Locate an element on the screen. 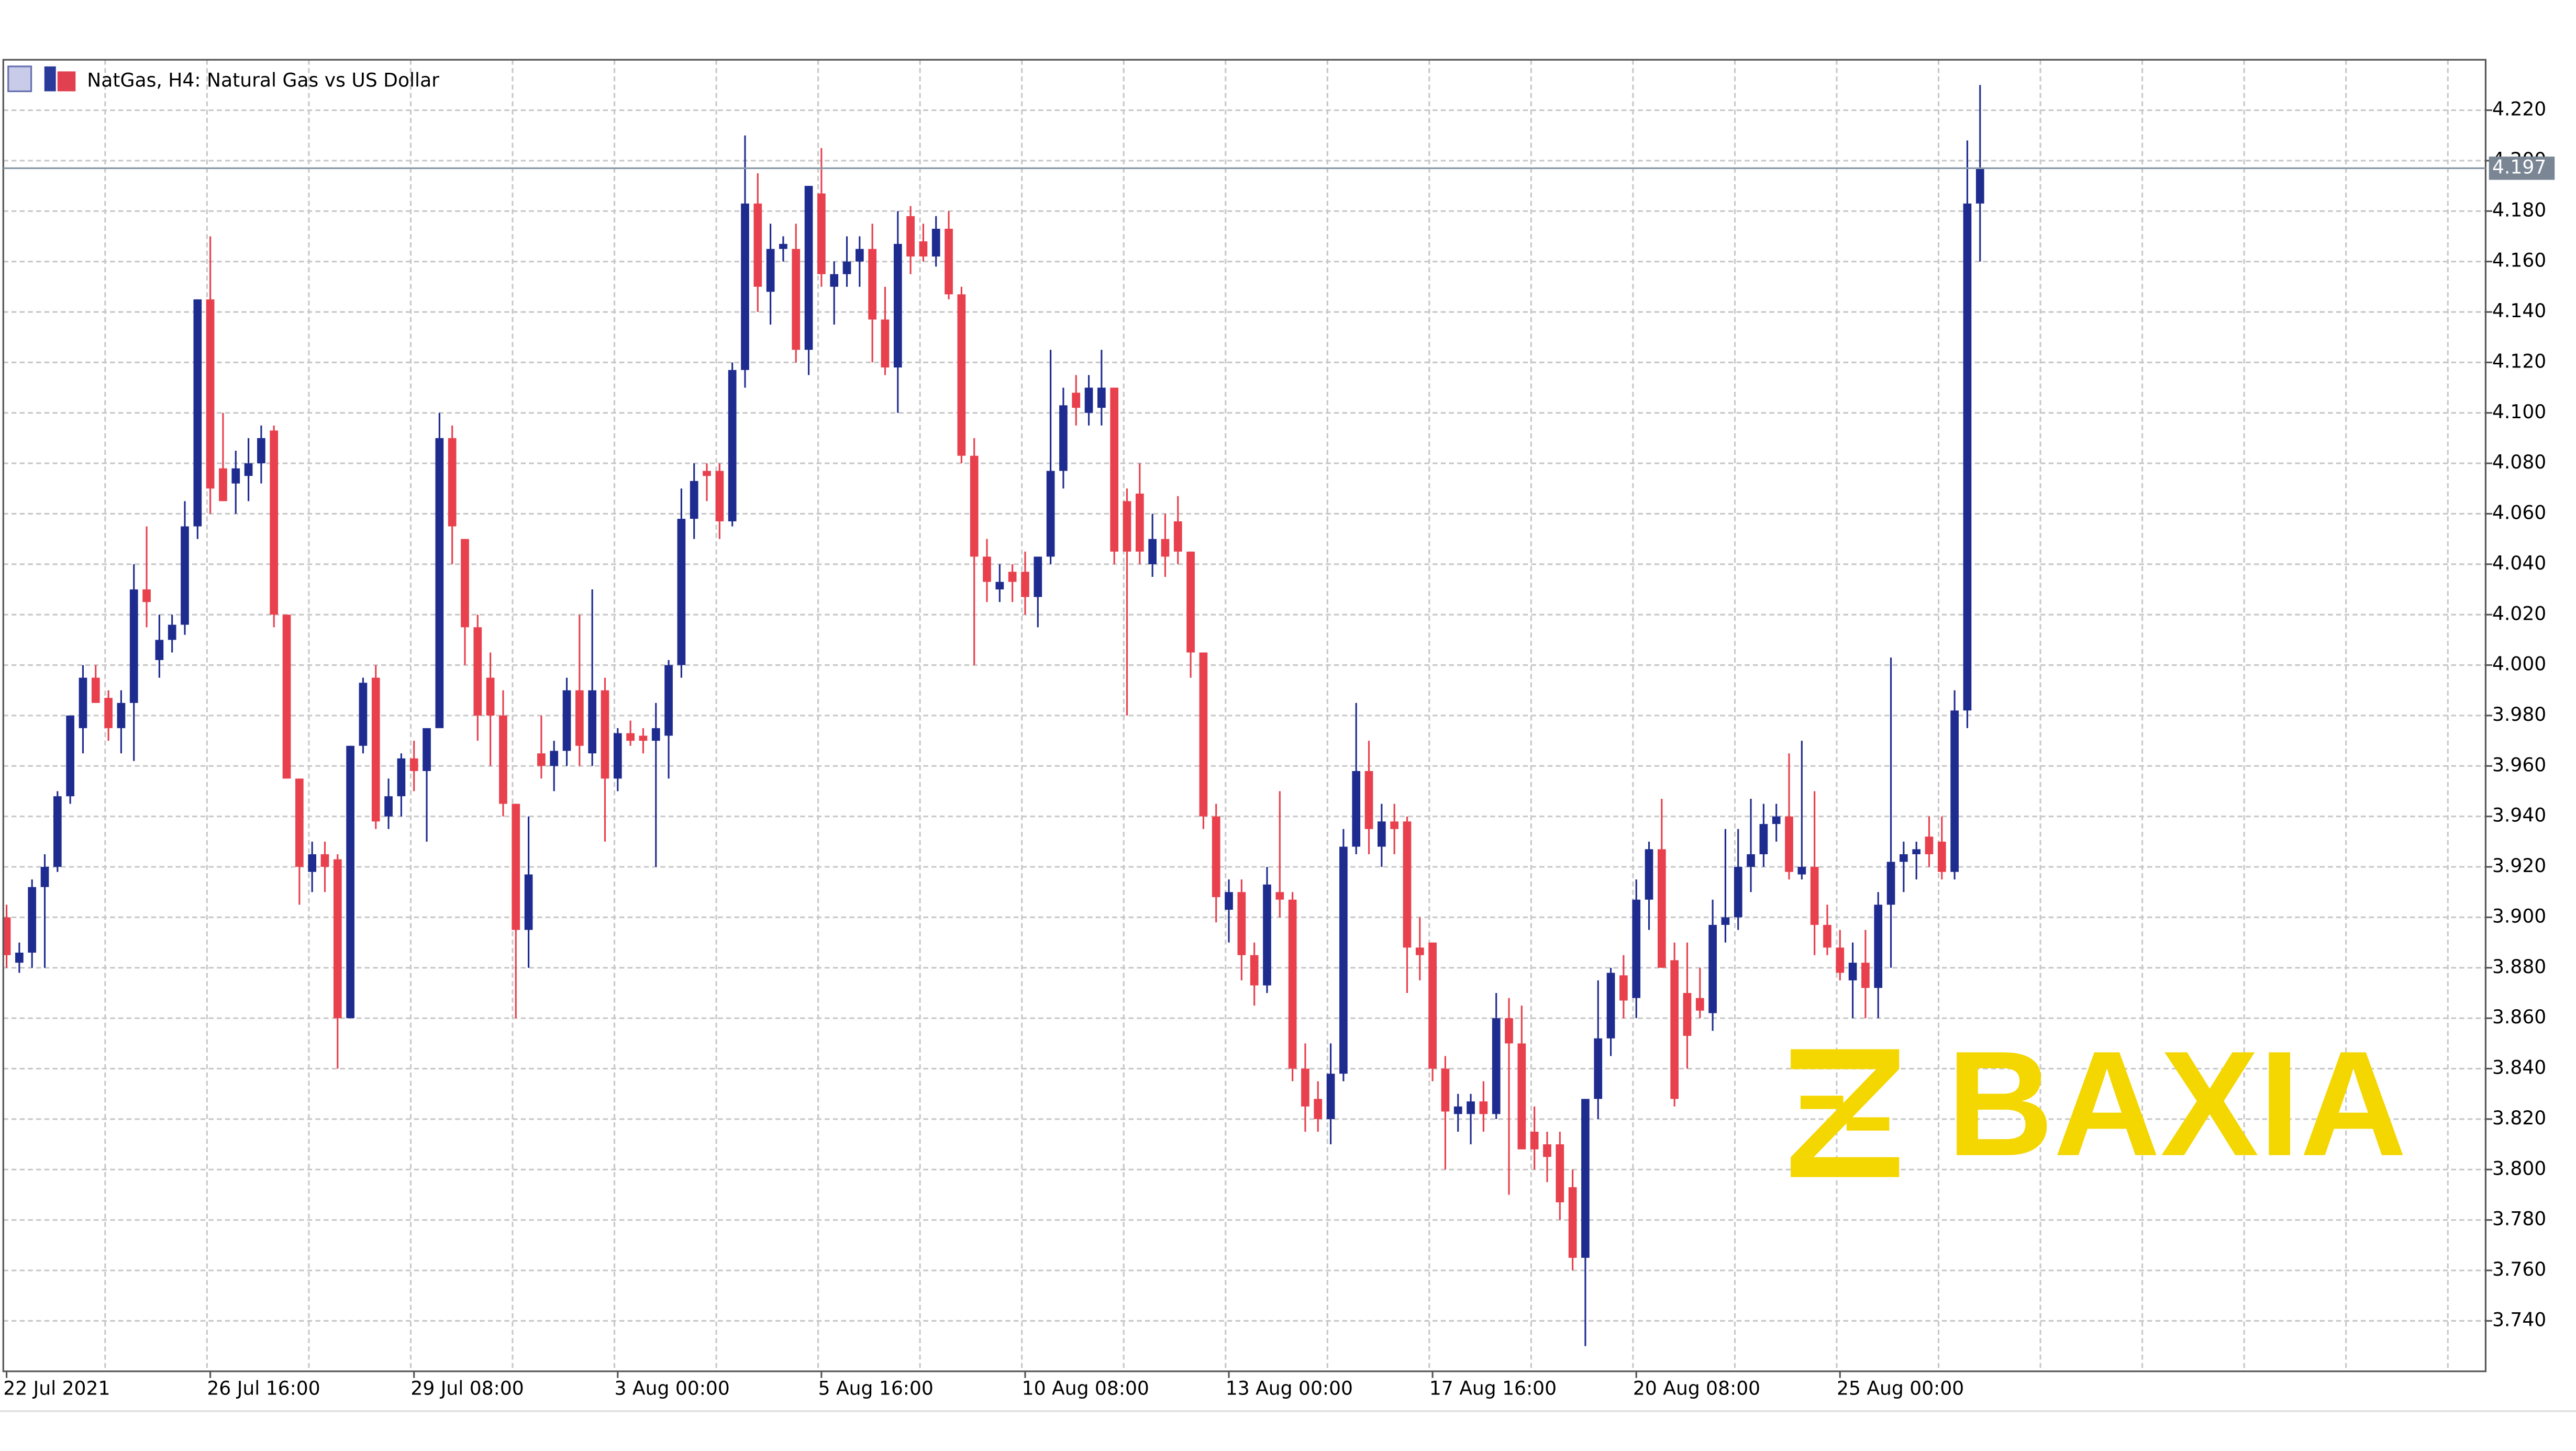 The height and width of the screenshot is (1451, 2576). logo-slash is located at coordinates (1845, 1113).